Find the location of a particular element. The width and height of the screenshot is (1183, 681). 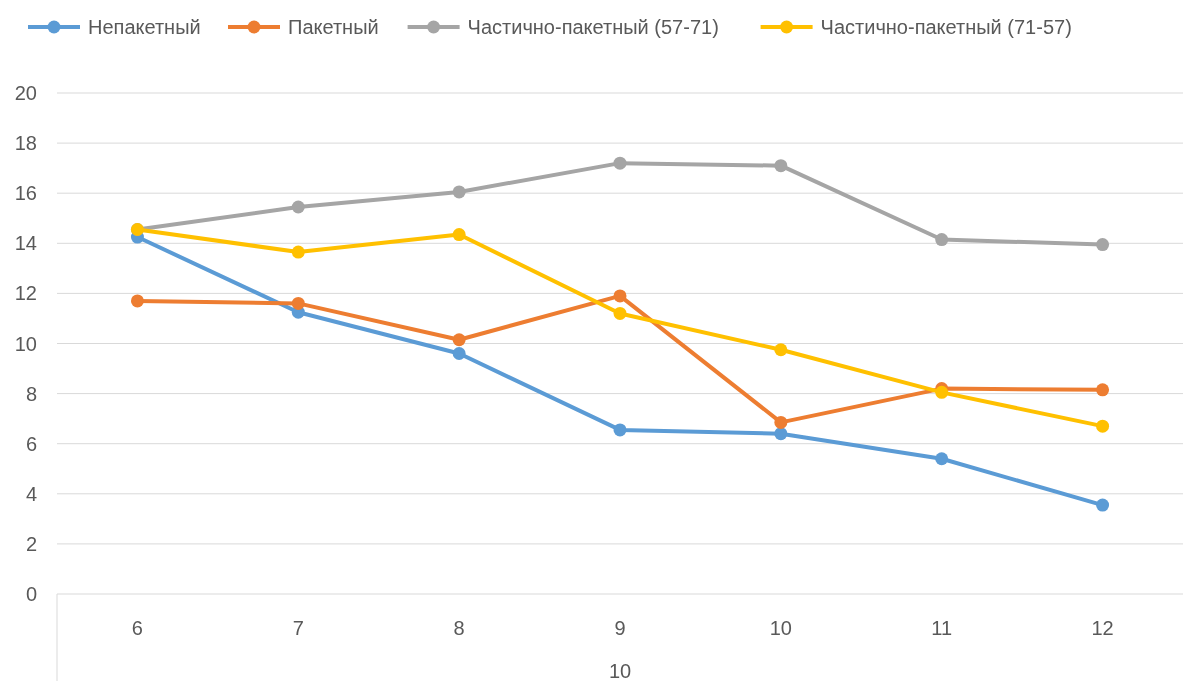

x-axis-title: 10 is located at coordinates (620, 670).